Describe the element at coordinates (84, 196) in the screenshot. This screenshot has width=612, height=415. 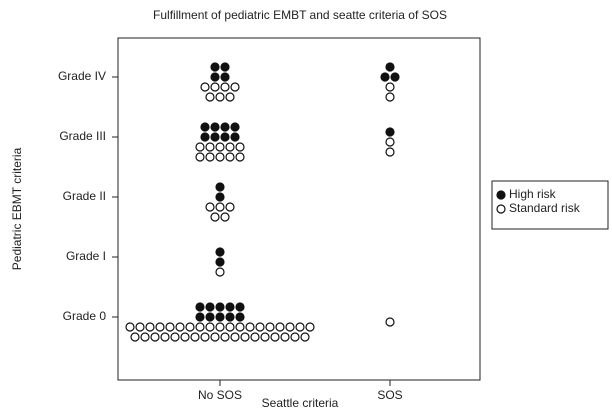
I see `y-tick-label: Grade II` at that location.